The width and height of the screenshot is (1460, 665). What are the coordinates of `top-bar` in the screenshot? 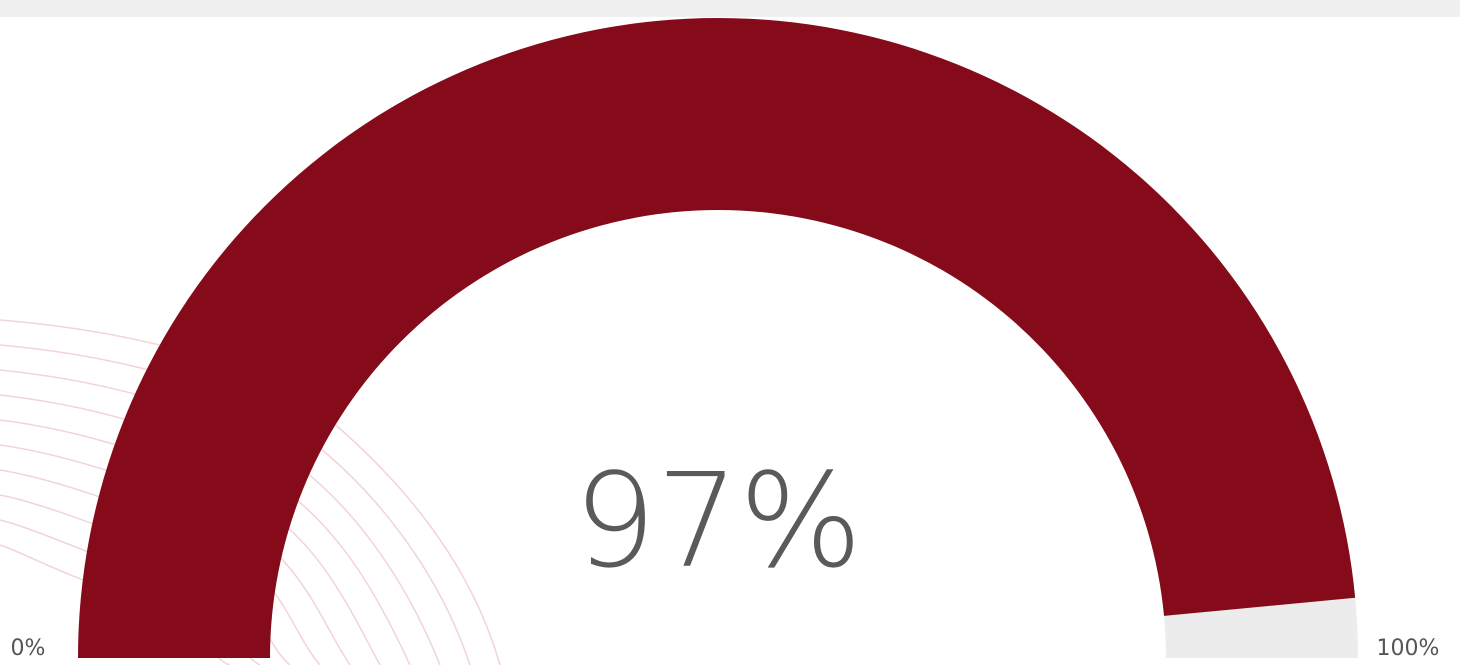 It's located at (730, 8).